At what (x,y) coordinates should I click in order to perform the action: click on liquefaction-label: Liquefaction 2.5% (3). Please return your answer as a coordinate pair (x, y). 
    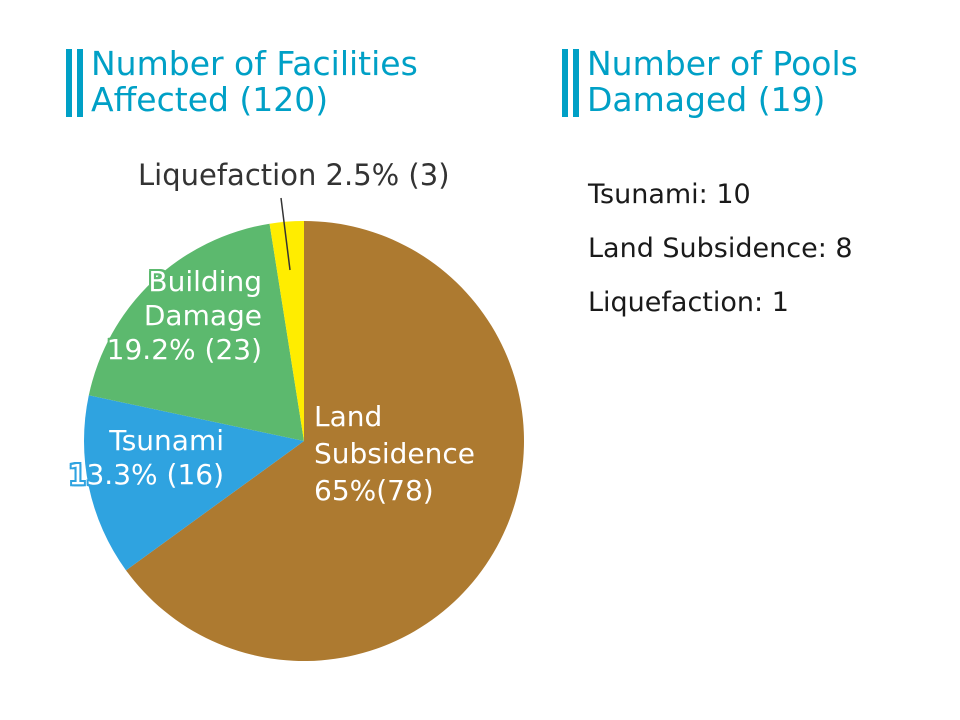
    Looking at the image, I should click on (294, 175).